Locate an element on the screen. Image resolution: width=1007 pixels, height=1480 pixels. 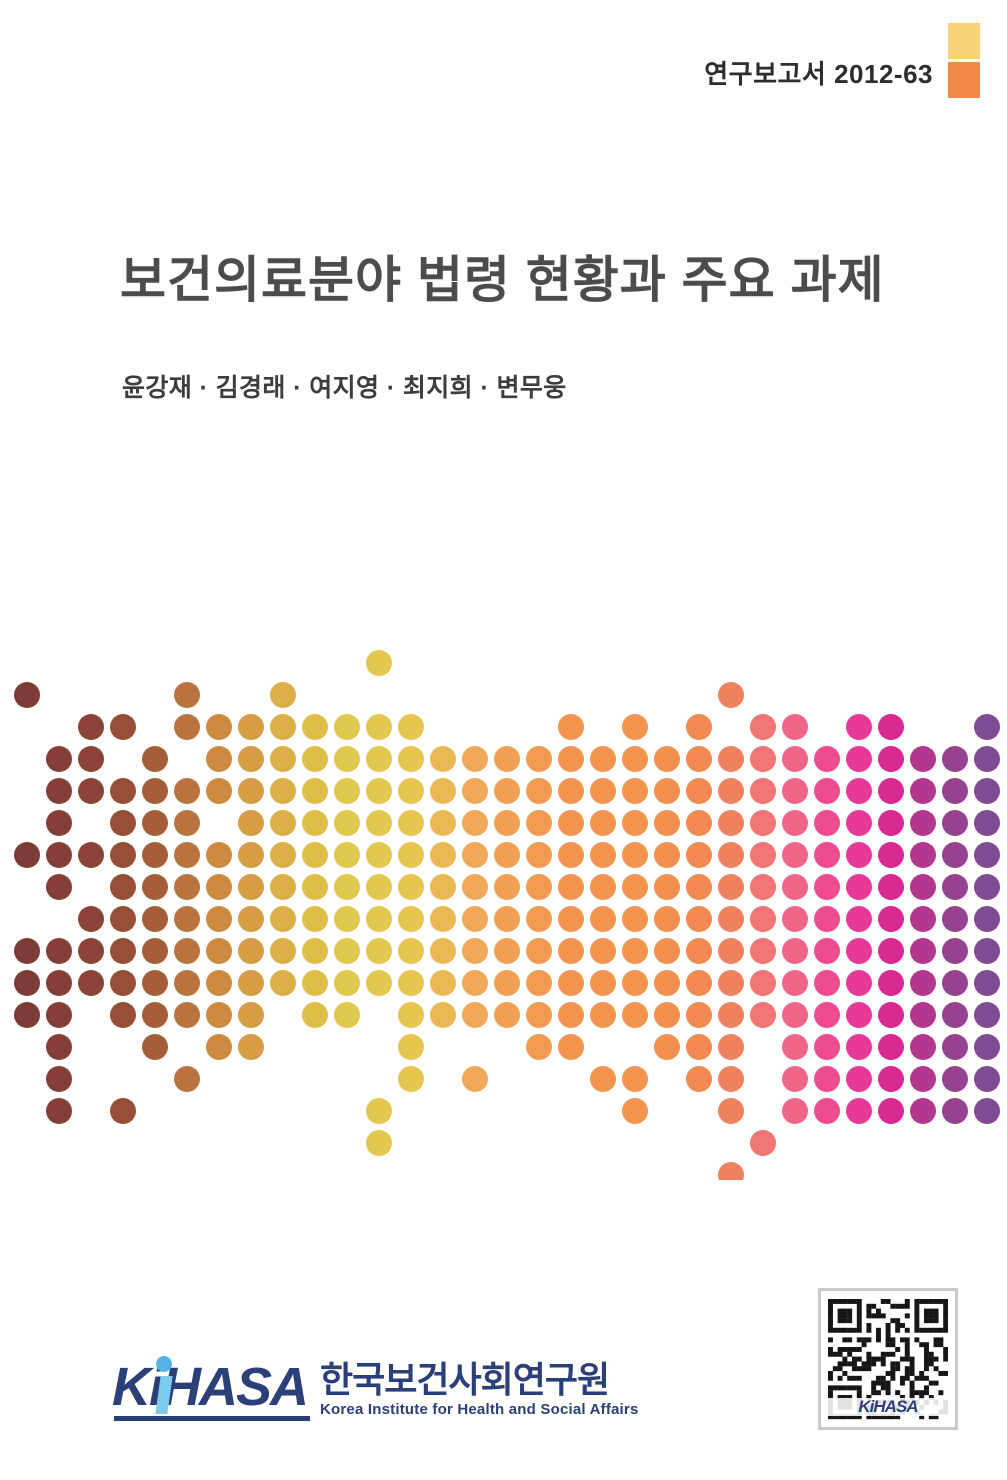
kihasa-logomark: KiHASA is located at coordinates (212, 1390).